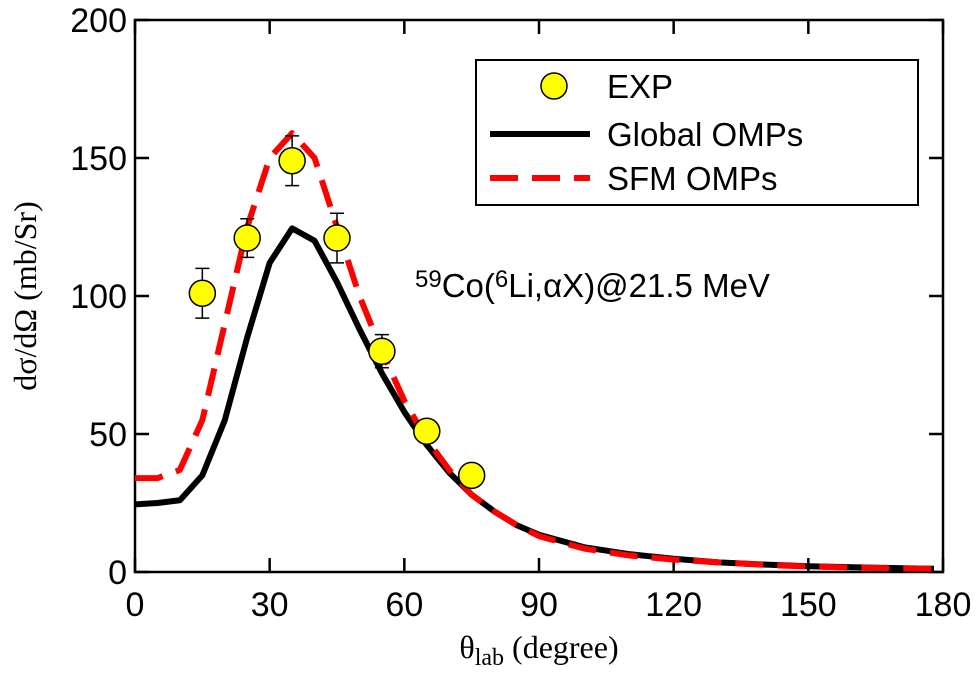  Describe the element at coordinates (466, 647) in the screenshot. I see `x-label-part: θ` at that location.